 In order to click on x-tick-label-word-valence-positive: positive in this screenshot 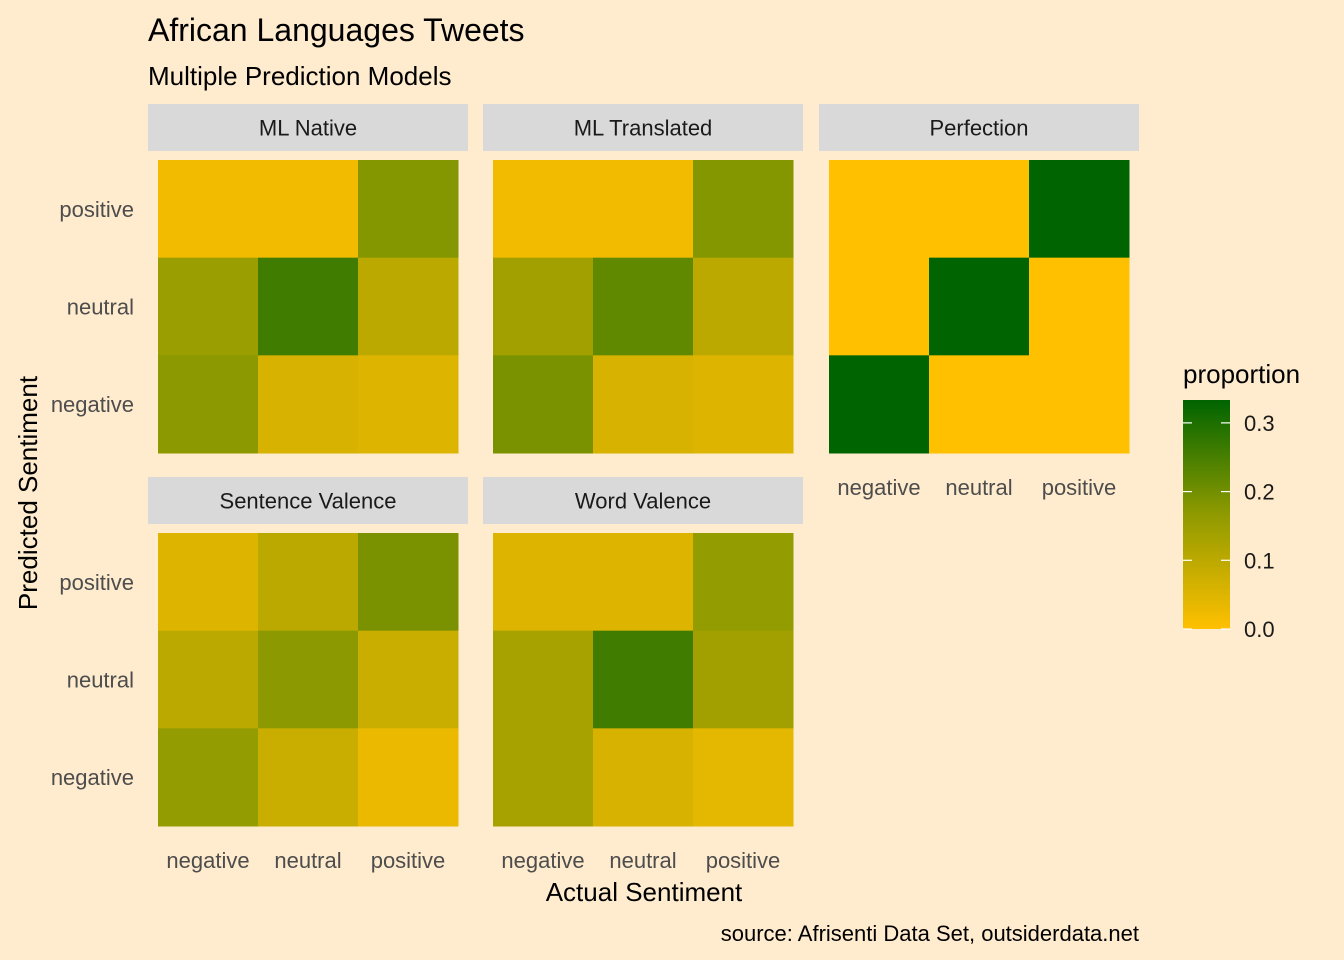, I will do `click(743, 860)`.